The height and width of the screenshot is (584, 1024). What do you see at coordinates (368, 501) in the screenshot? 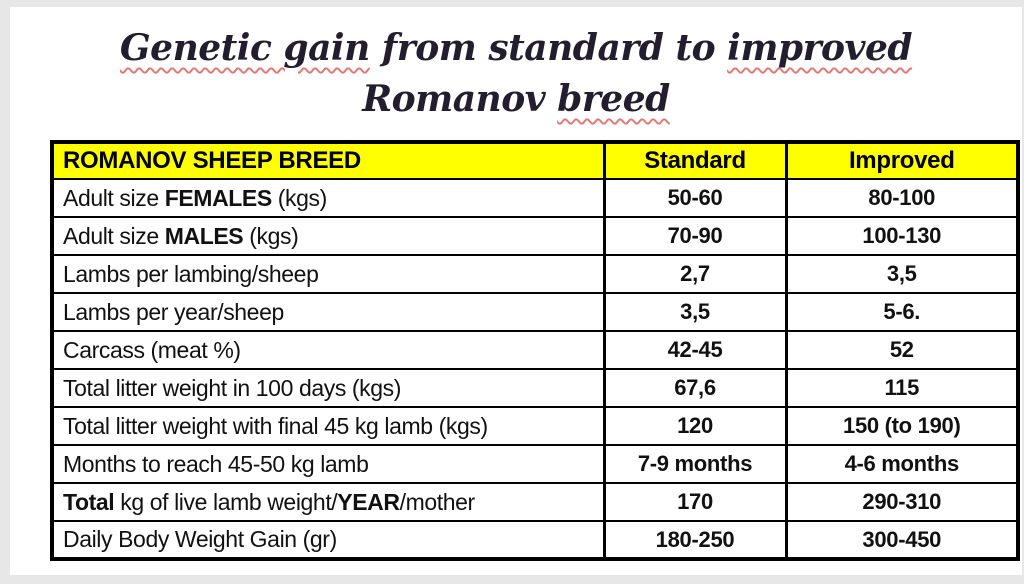
I see `label-segment: YEAR` at bounding box center [368, 501].